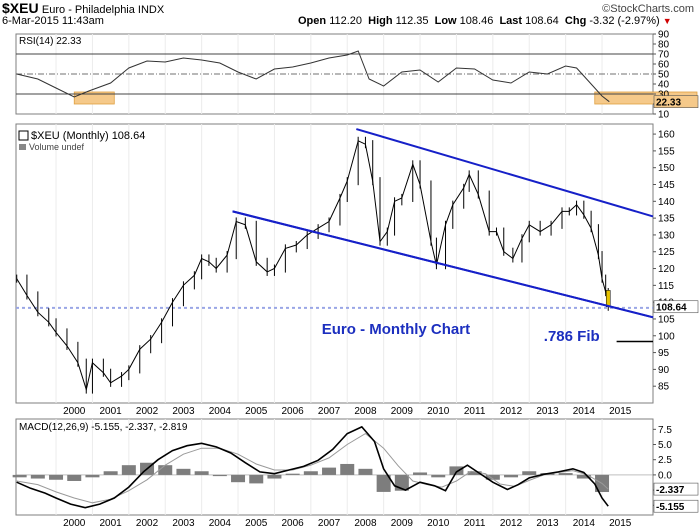 This screenshot has width=700, height=530. Describe the element at coordinates (412, 21) in the screenshot. I see `high-value: 112.35` at that location.